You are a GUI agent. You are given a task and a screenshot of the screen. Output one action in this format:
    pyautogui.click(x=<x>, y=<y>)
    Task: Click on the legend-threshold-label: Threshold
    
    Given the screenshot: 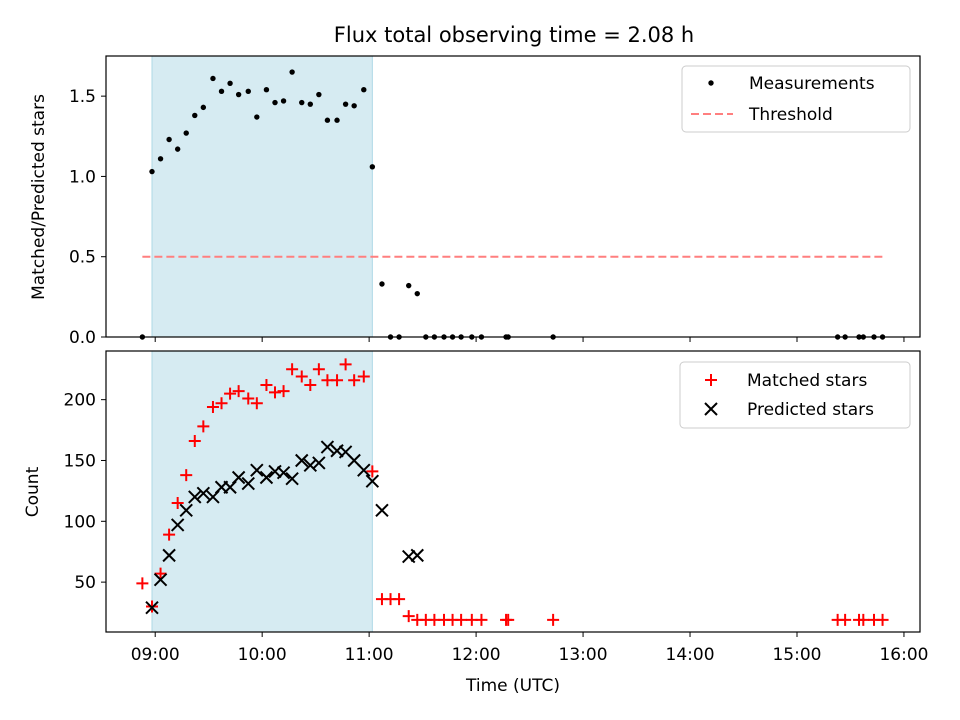 What is the action you would take?
    pyautogui.click(x=790, y=115)
    